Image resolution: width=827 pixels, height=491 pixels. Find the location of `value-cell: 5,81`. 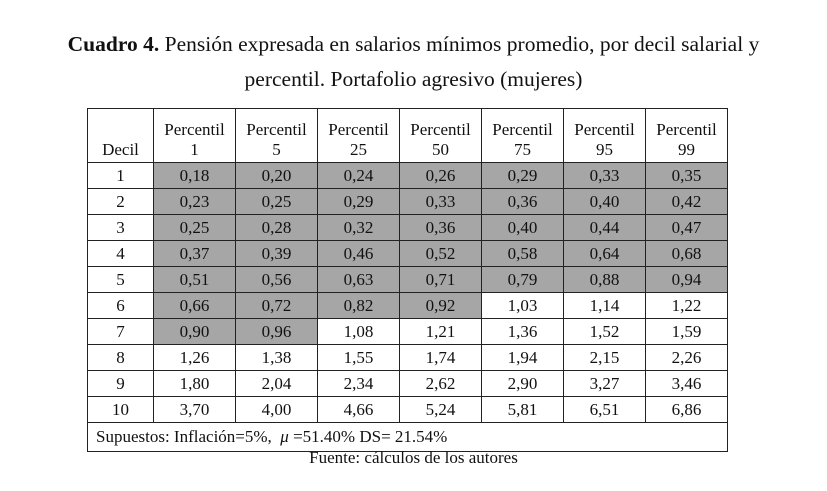

value-cell: 5,81 is located at coordinates (522, 409).